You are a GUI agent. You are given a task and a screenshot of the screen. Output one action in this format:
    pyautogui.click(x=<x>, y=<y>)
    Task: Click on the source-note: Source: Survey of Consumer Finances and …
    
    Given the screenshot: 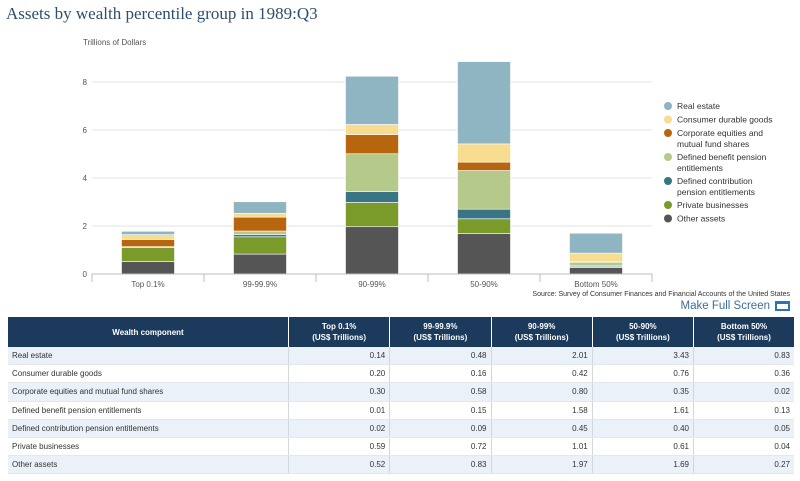 What is the action you would take?
    pyautogui.click(x=661, y=294)
    